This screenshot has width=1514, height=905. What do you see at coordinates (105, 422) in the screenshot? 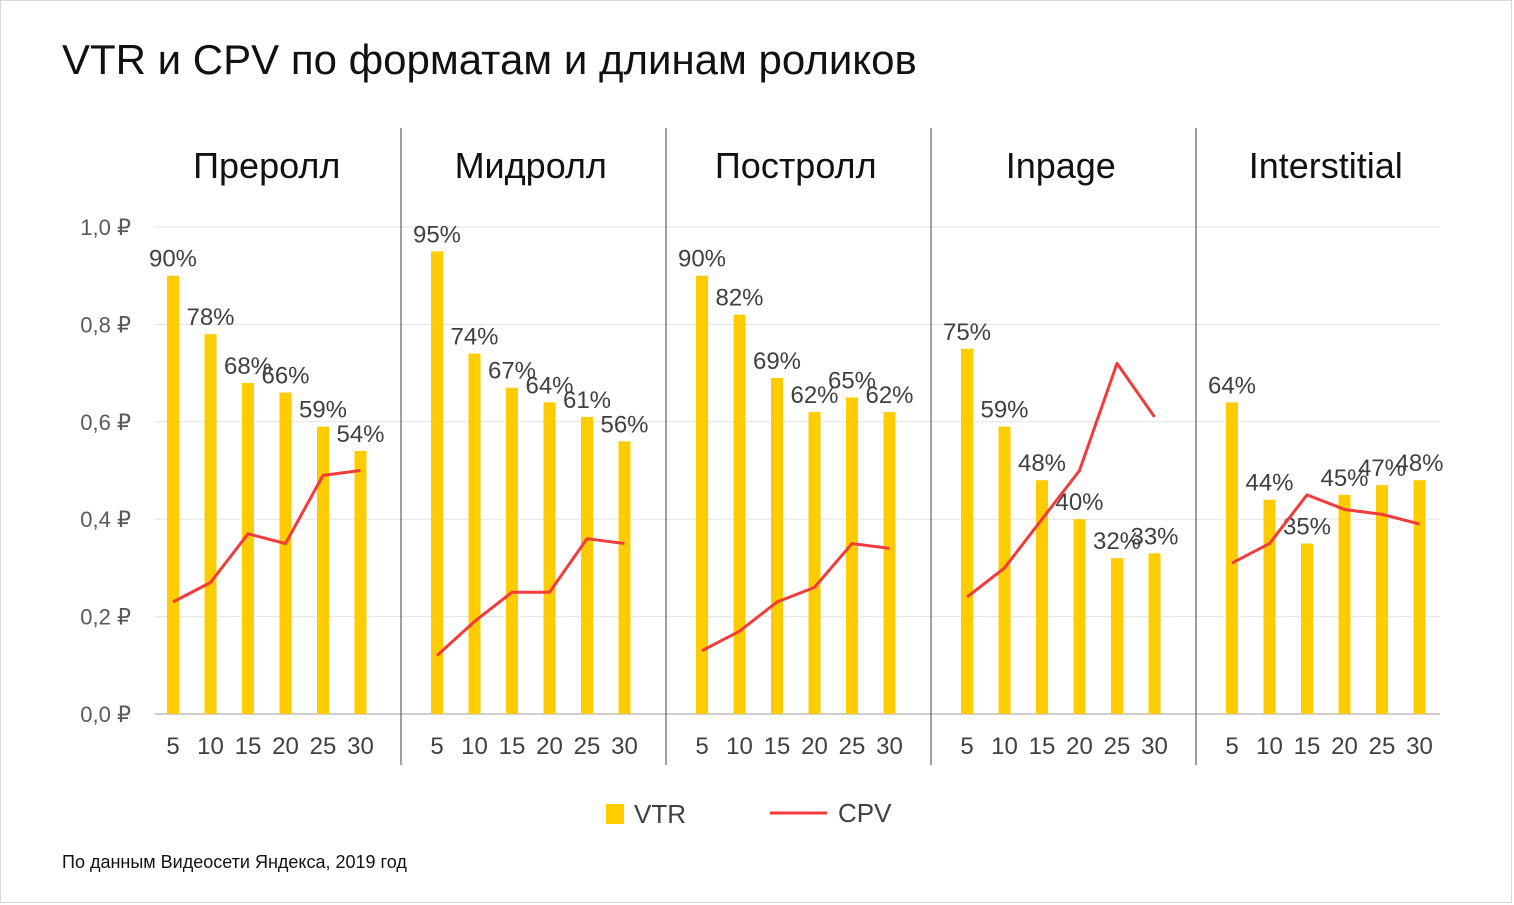
I see `y-tick-label: 0,6 ₽` at bounding box center [105, 422].